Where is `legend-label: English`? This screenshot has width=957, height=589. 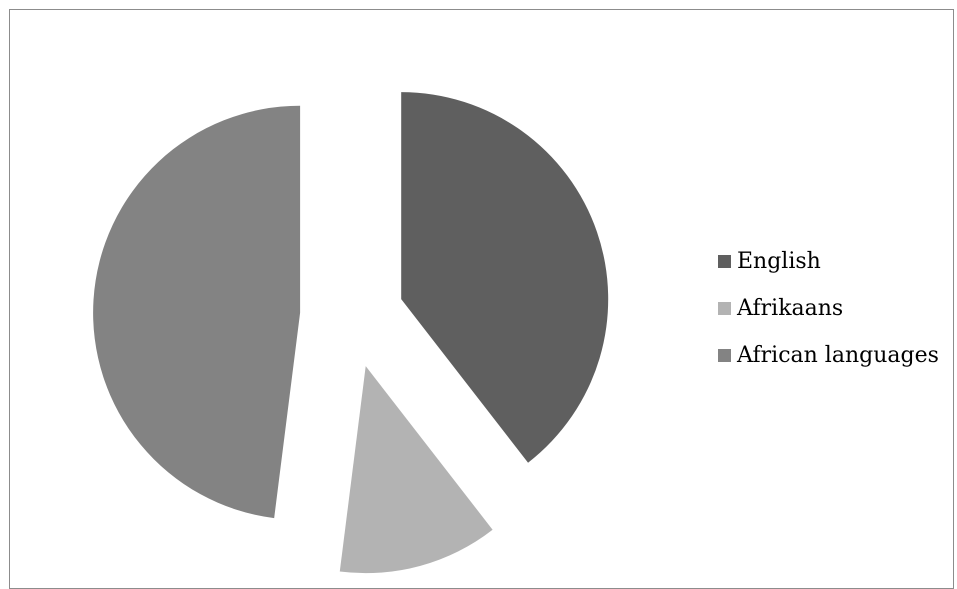
legend-label: English is located at coordinates (779, 261).